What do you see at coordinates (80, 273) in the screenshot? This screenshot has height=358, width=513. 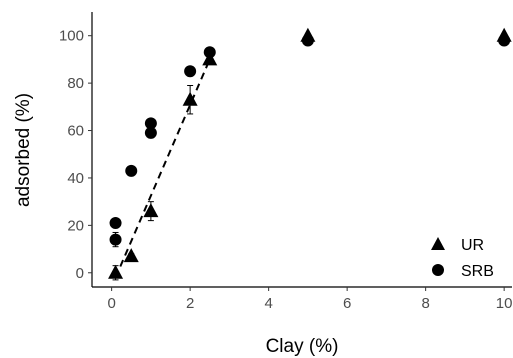 I see `y-tick-label: 0` at bounding box center [80, 273].